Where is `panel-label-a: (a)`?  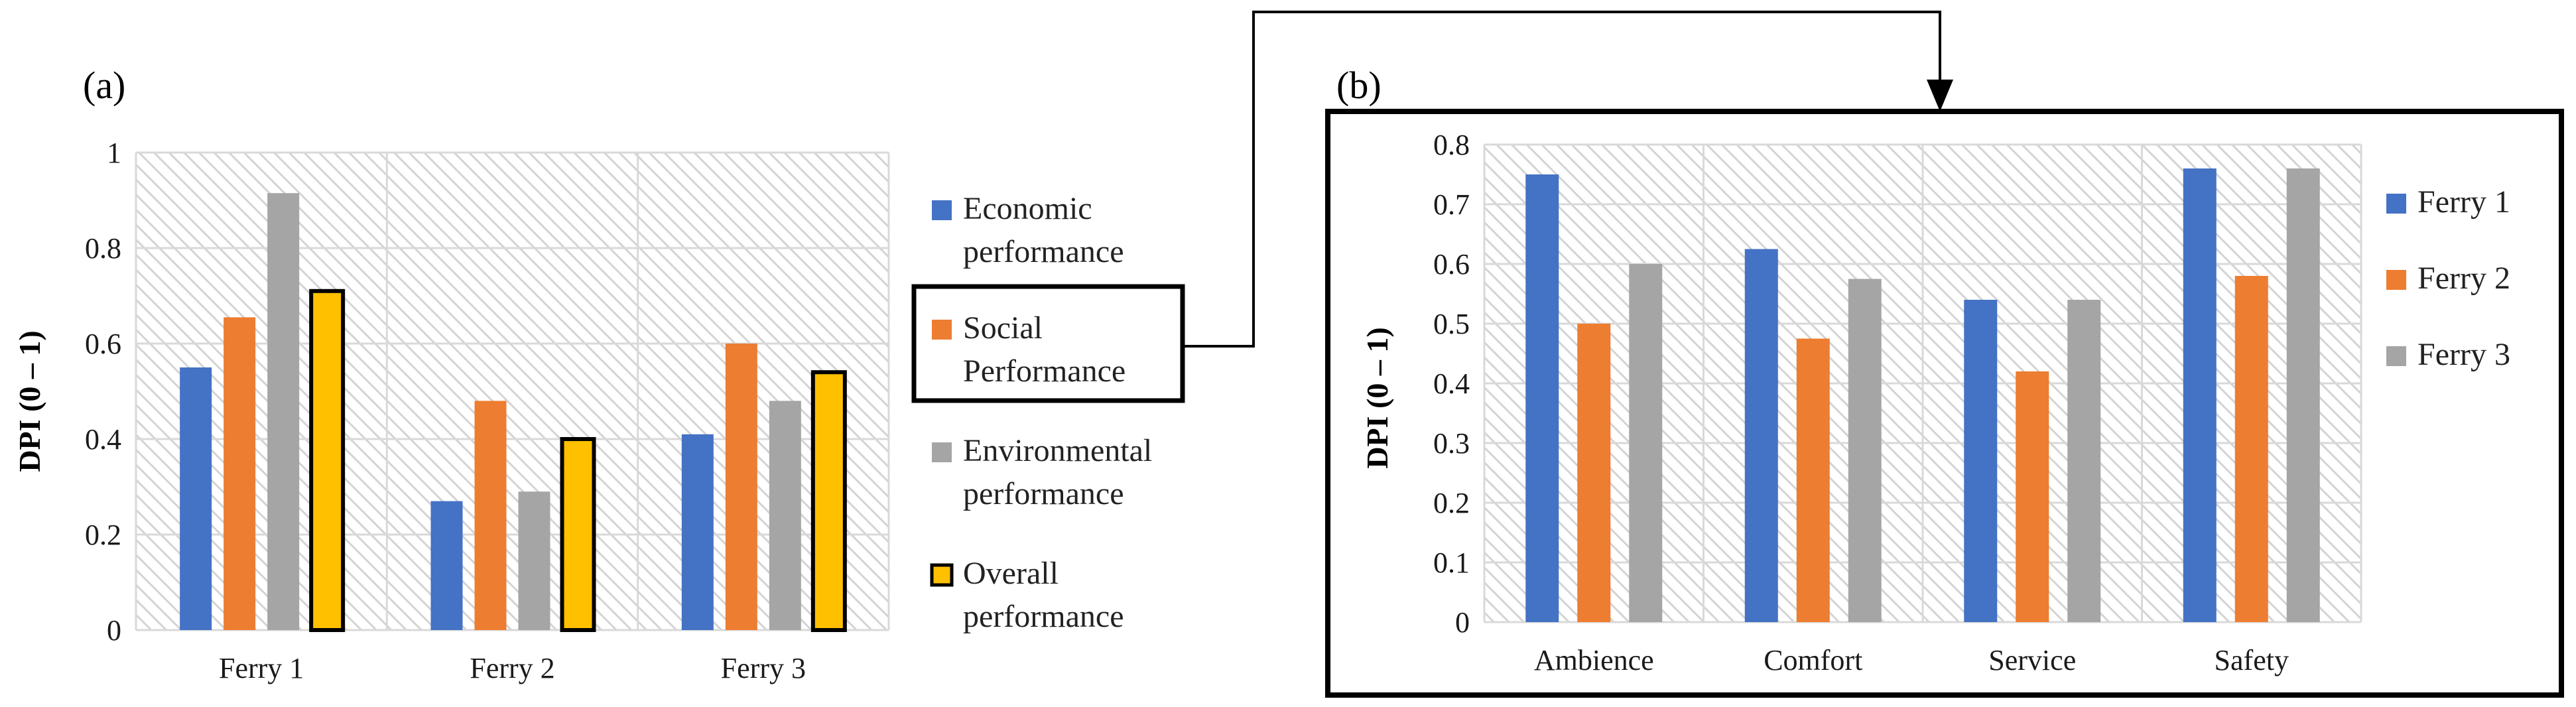
panel-label-a: (a) is located at coordinates (104, 86).